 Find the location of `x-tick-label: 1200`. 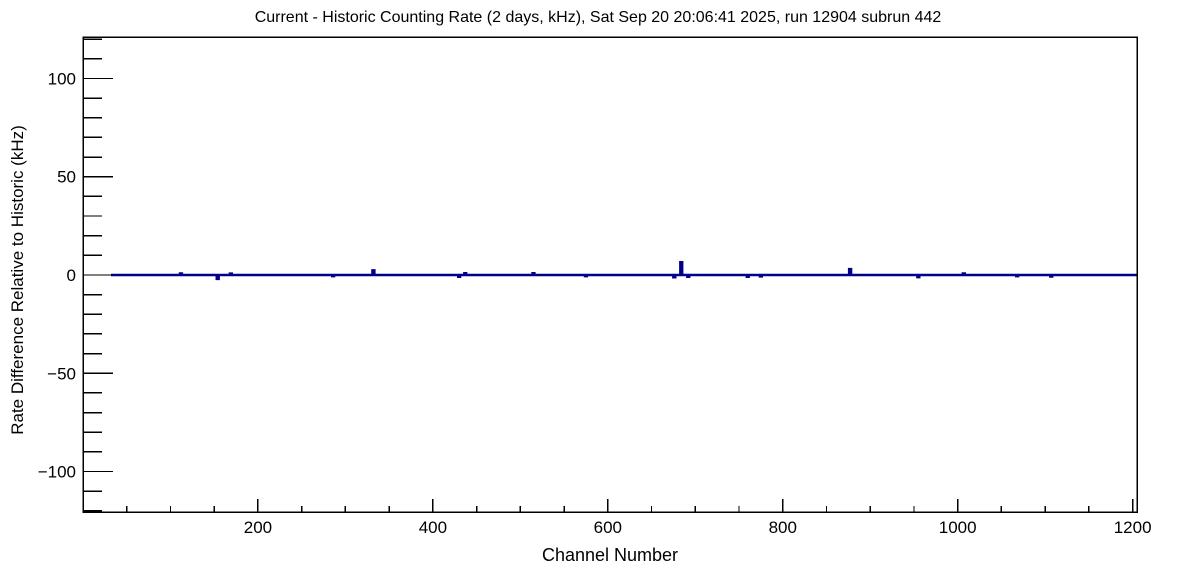

x-tick-label: 1200 is located at coordinates (1133, 527).